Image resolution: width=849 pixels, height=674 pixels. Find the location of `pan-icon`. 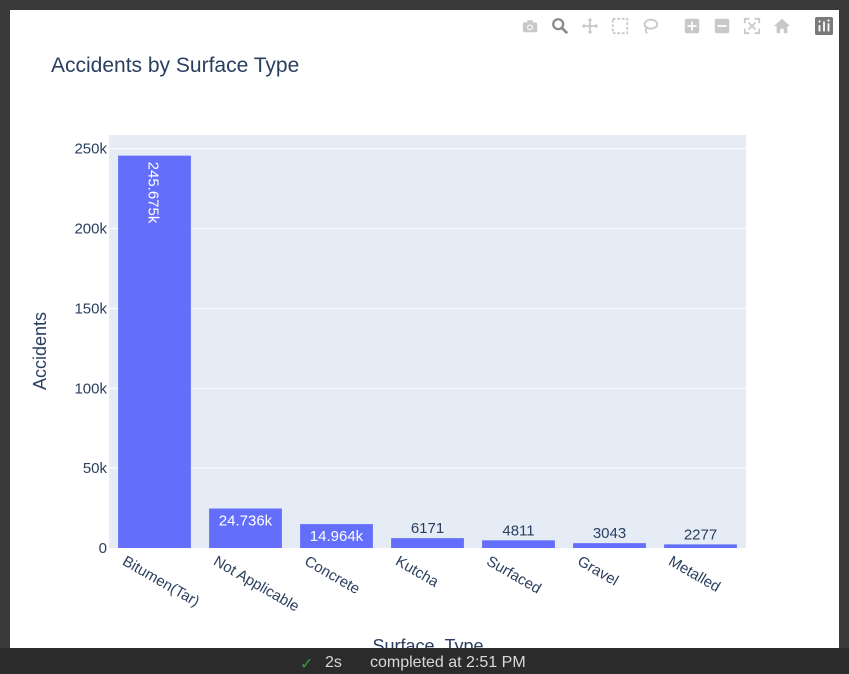

pan-icon is located at coordinates (590, 26).